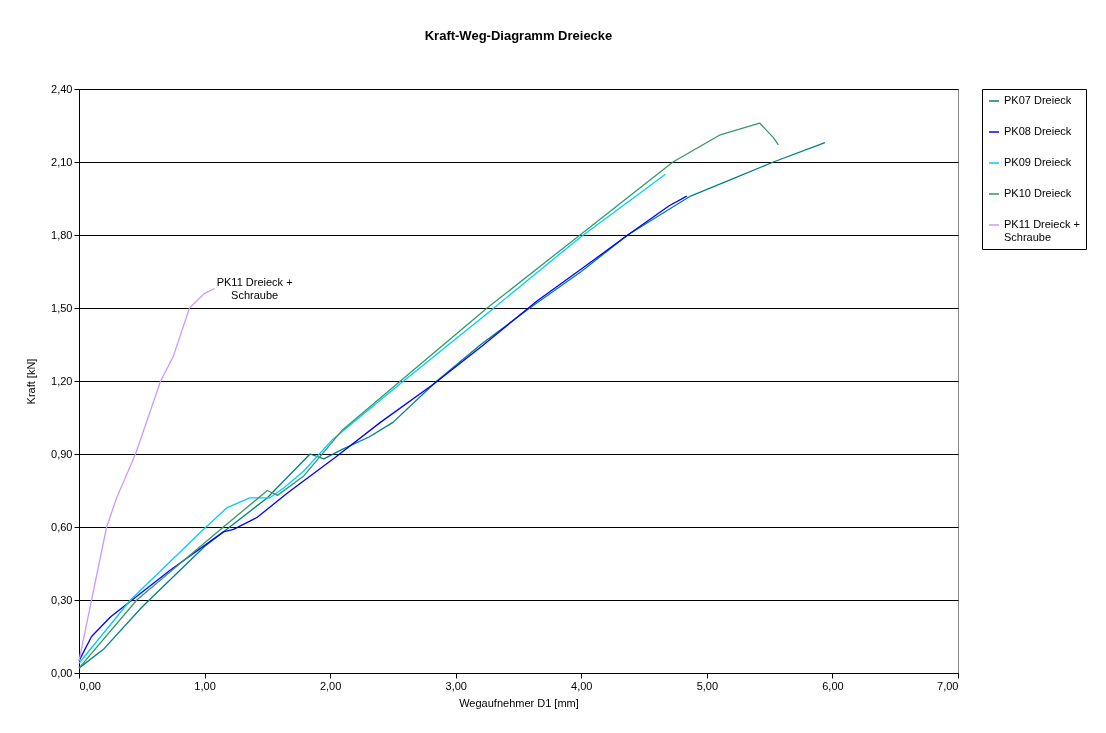  What do you see at coordinates (1038, 162) in the screenshot?
I see `legend-label: PK09 Dreieck` at bounding box center [1038, 162].